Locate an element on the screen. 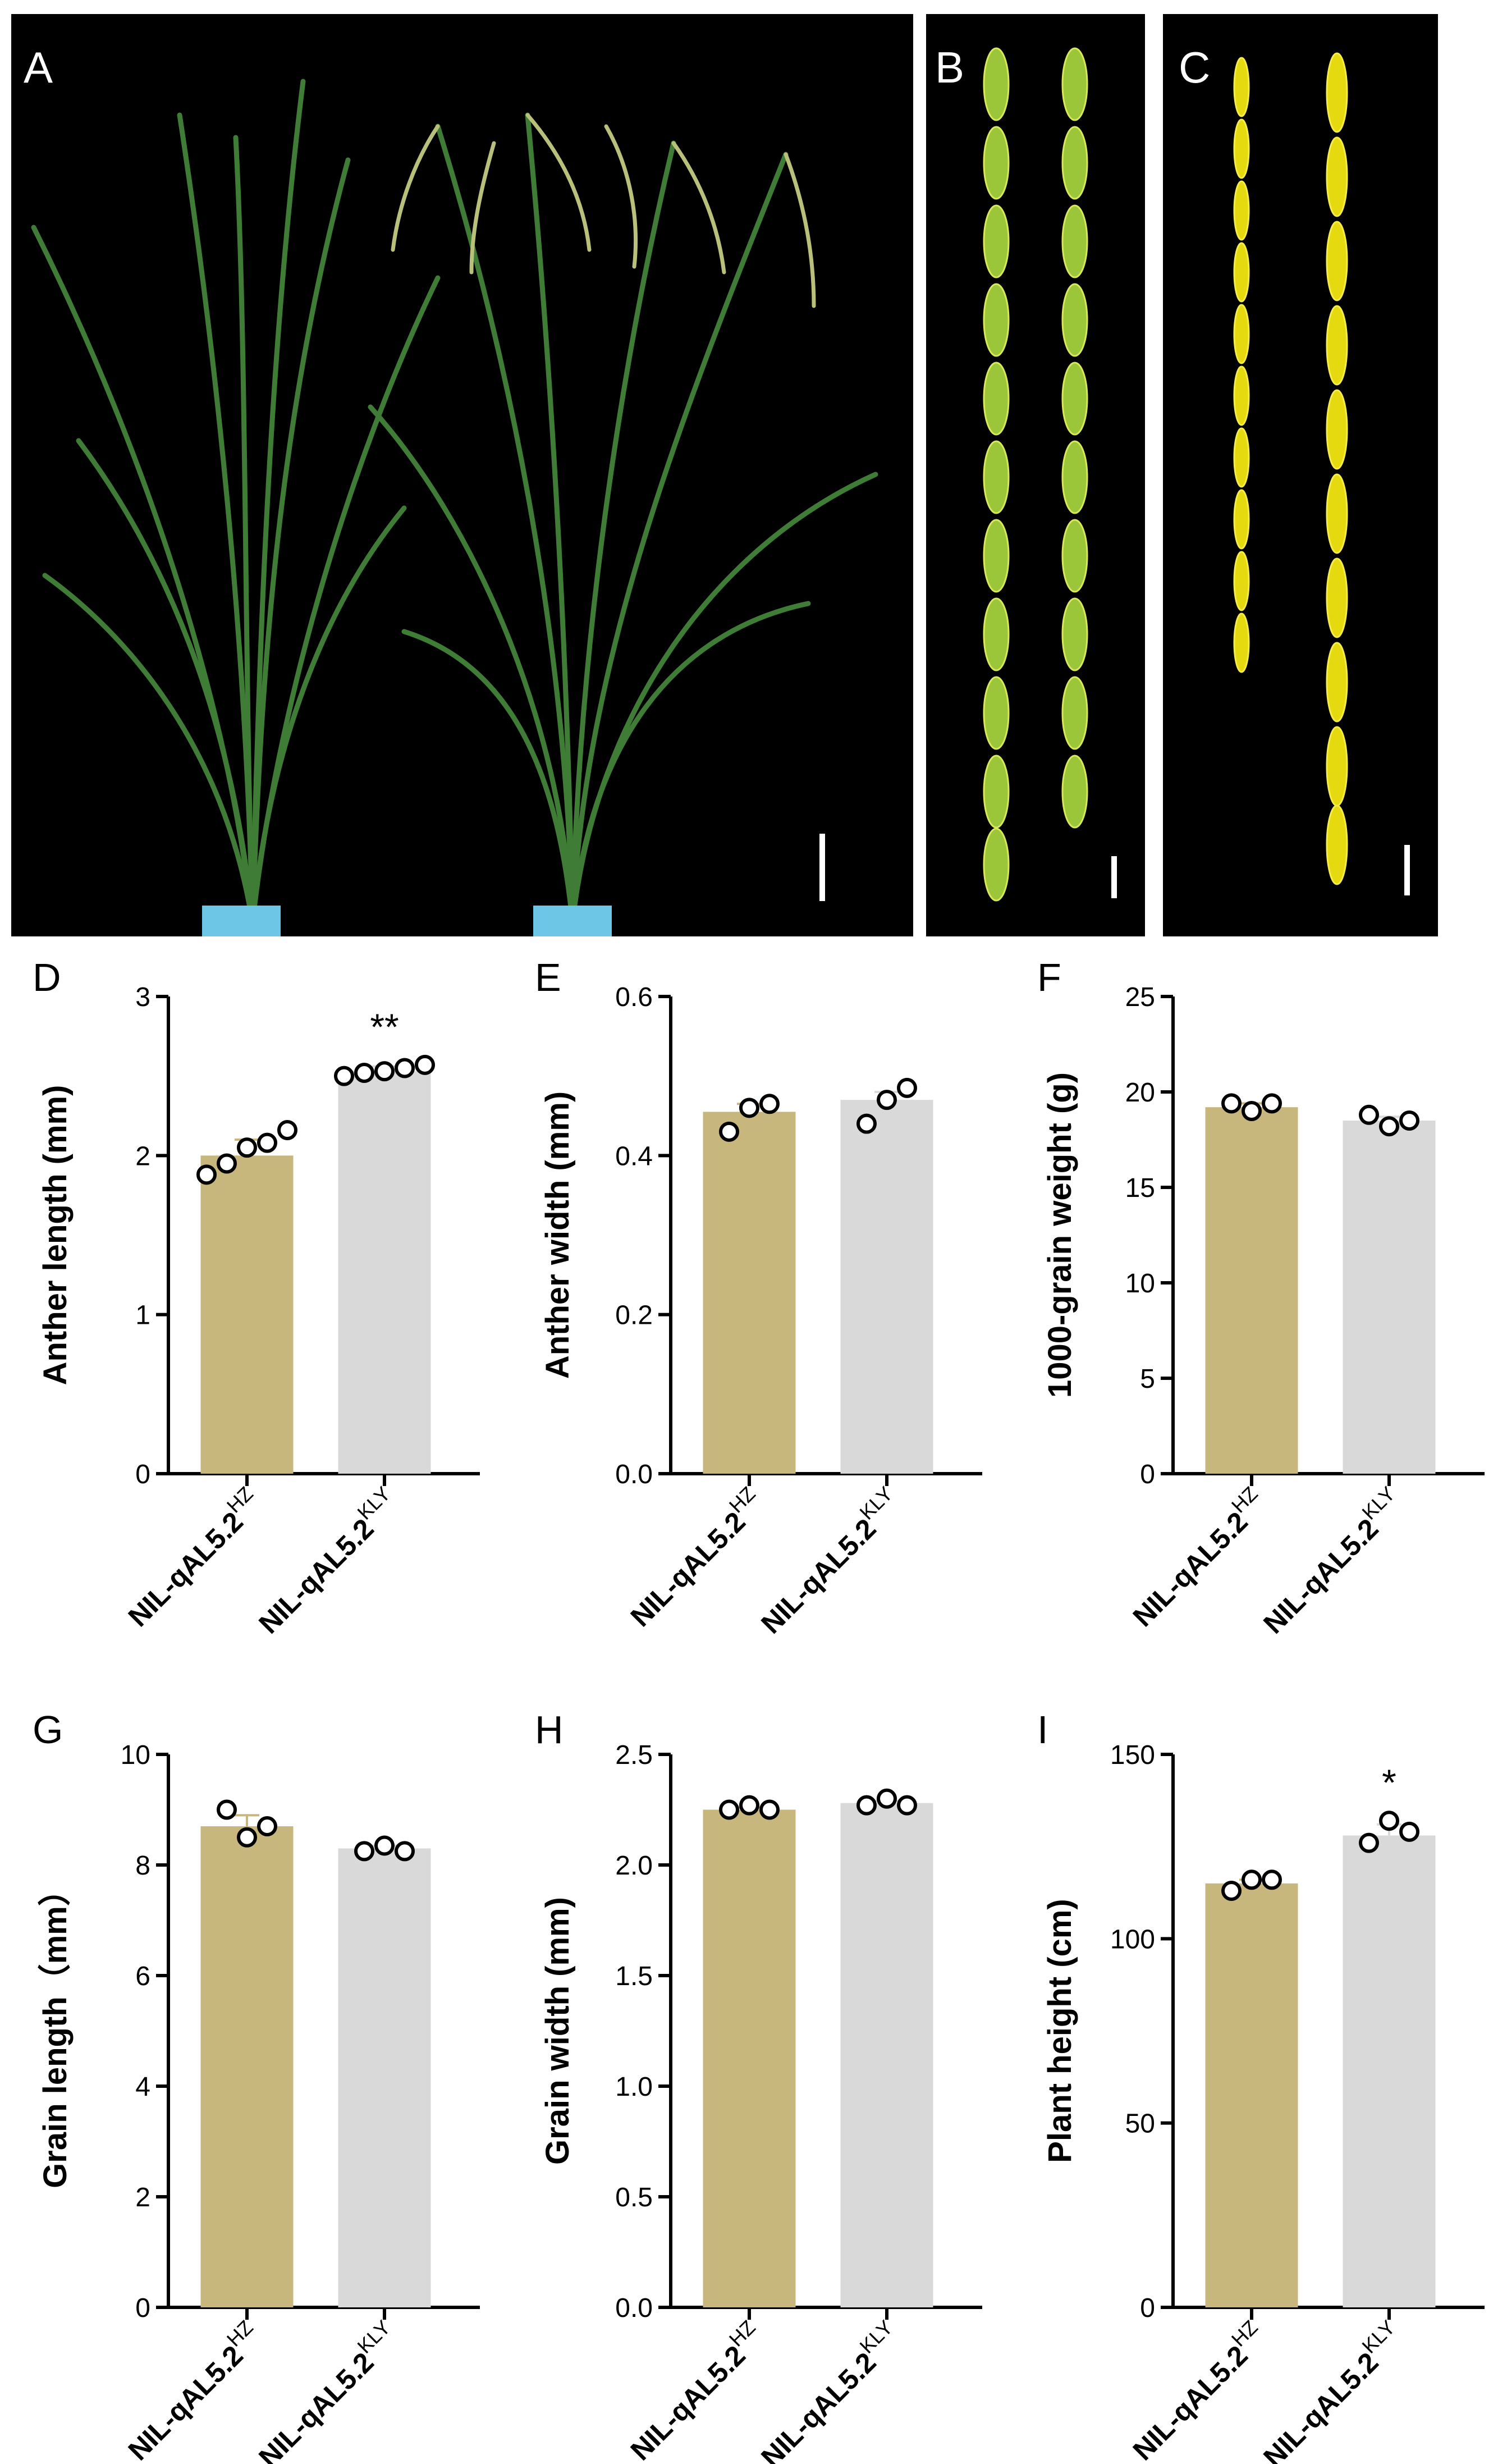 This screenshot has height=2464, width=1507. panel-letter: H is located at coordinates (549, 1730).